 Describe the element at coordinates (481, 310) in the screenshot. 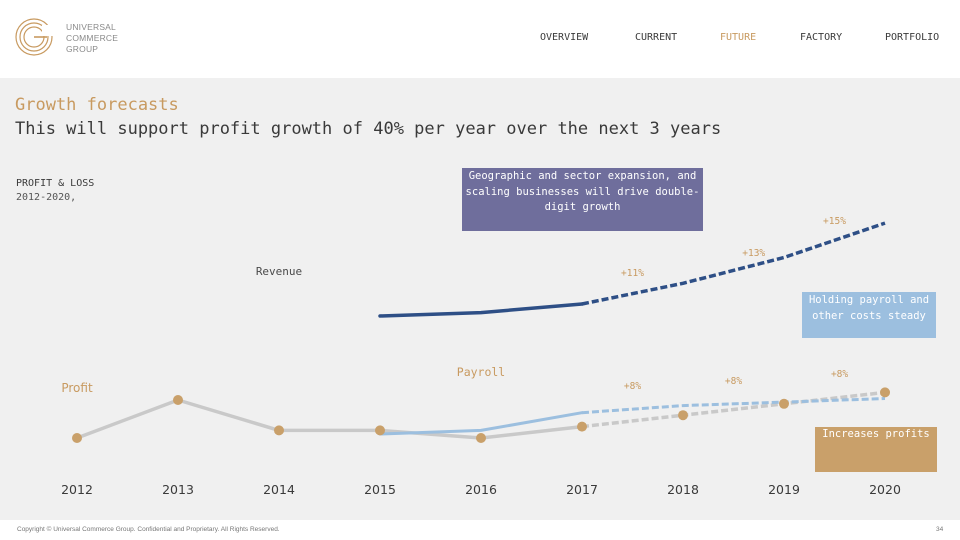

I see `revenue-line-actual` at that location.